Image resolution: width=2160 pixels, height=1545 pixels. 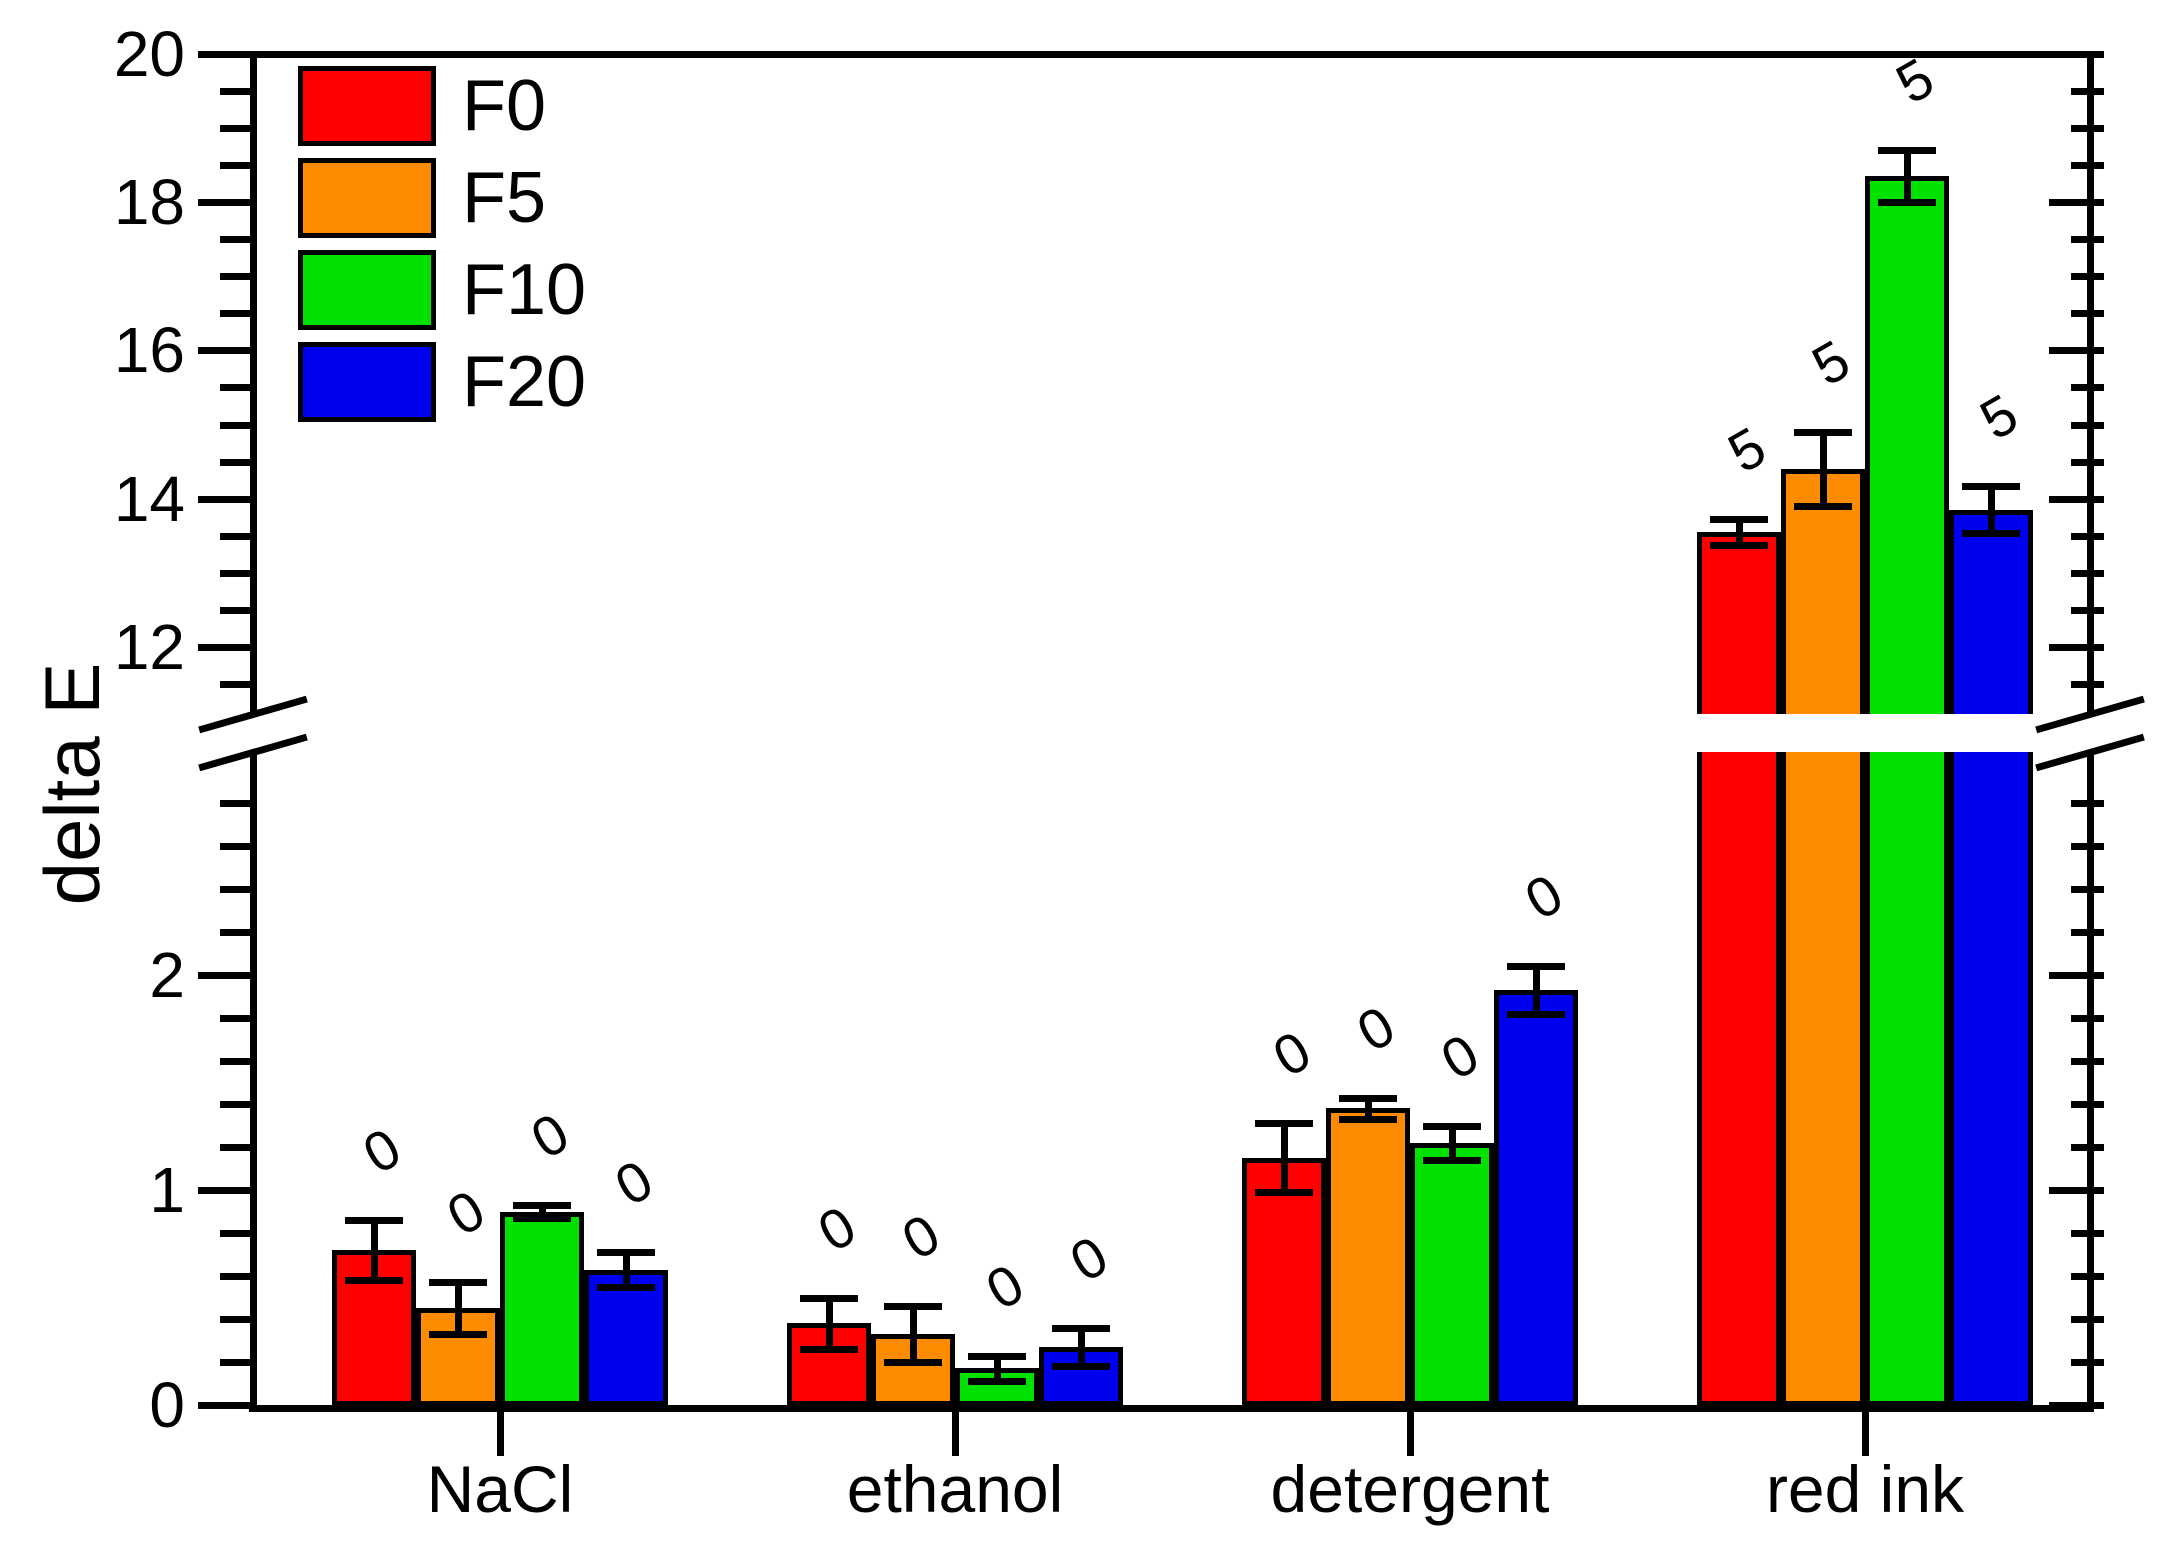 What do you see at coordinates (1739, 968) in the screenshot?
I see `bar-F0-red-ink` at bounding box center [1739, 968].